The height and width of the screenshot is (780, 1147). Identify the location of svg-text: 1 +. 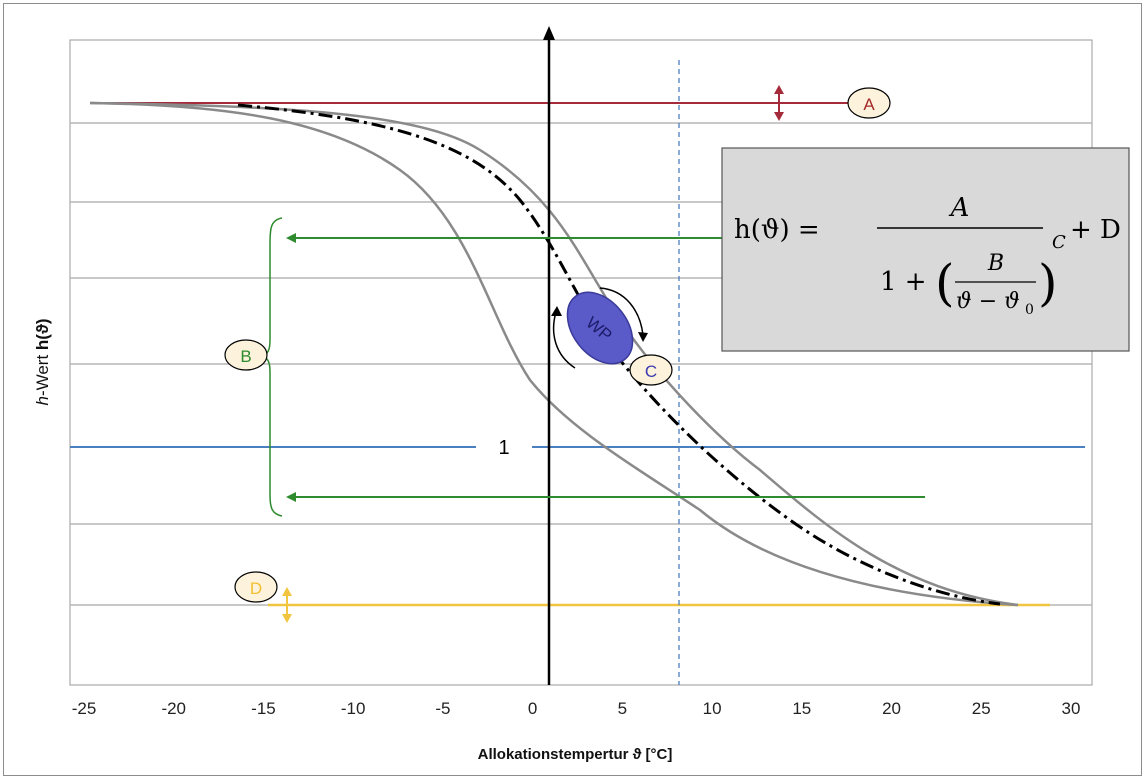
(903, 282).